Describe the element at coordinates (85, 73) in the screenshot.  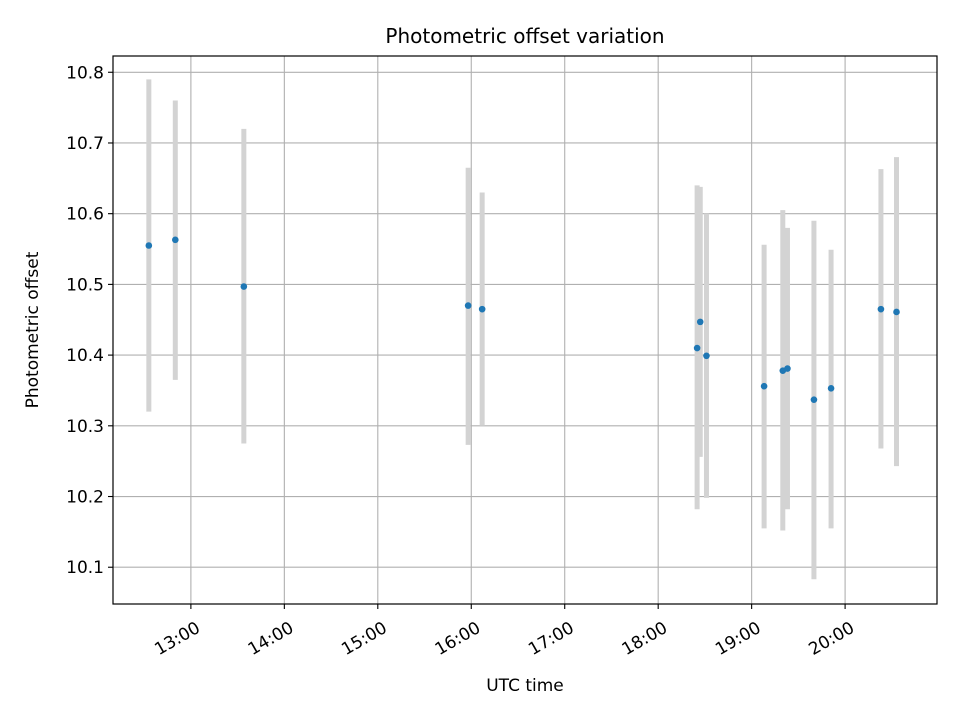
I see `y-tick-label: 10.8` at that location.